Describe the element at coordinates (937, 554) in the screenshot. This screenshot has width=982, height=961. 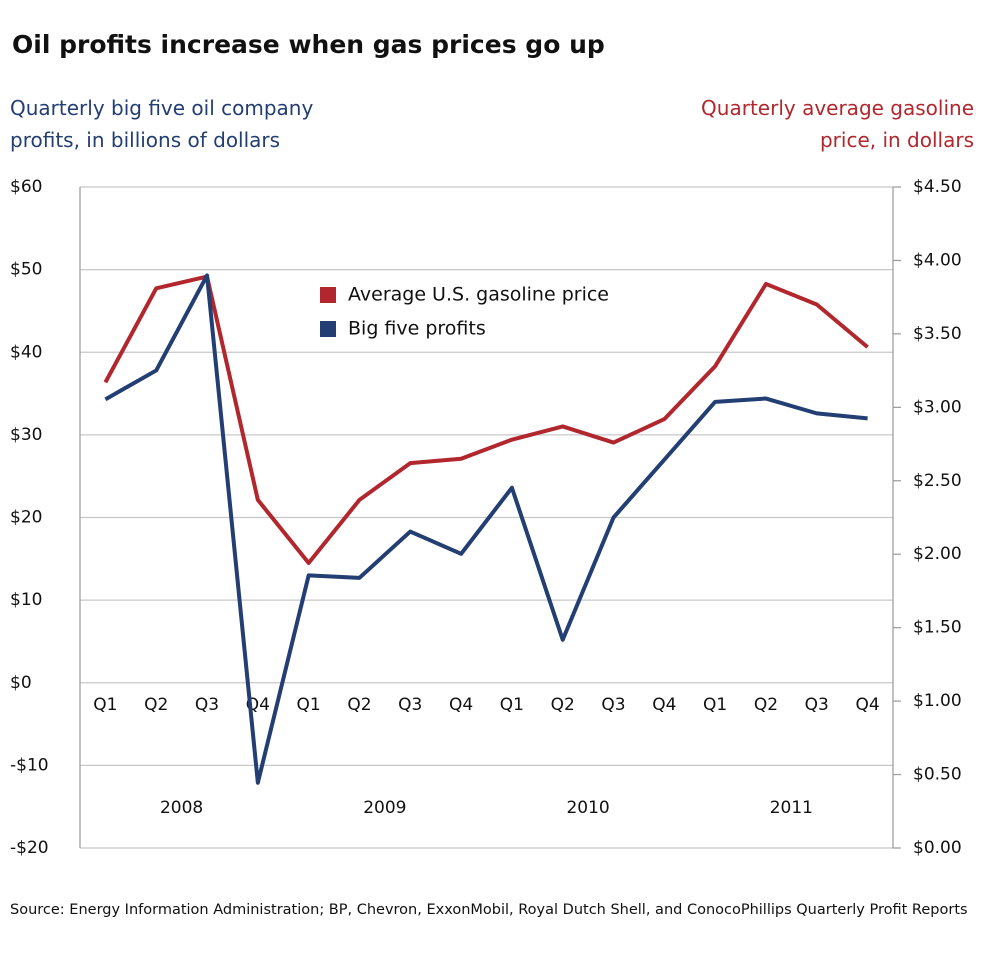
I see `y2-tick-label: $2.00` at that location.